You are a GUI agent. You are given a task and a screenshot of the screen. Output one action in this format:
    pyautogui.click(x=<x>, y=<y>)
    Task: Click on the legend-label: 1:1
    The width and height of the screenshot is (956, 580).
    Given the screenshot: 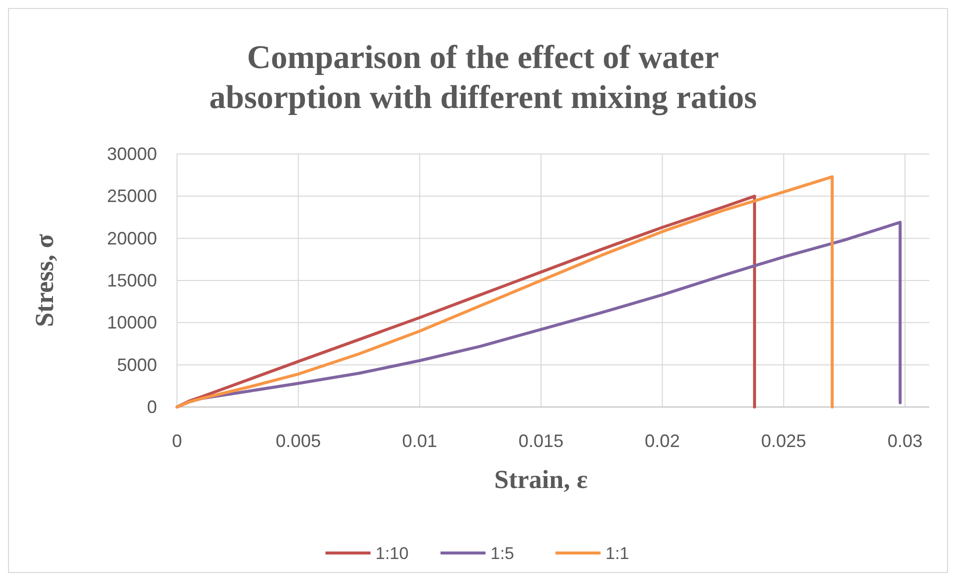 What is the action you would take?
    pyautogui.click(x=618, y=553)
    